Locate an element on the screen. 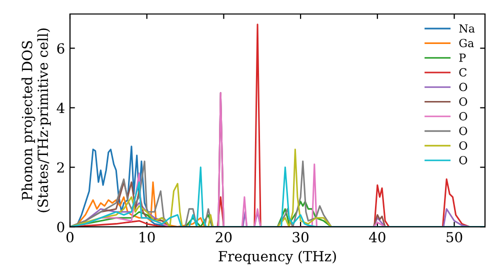  legend-label: Ga is located at coordinates (466, 43).